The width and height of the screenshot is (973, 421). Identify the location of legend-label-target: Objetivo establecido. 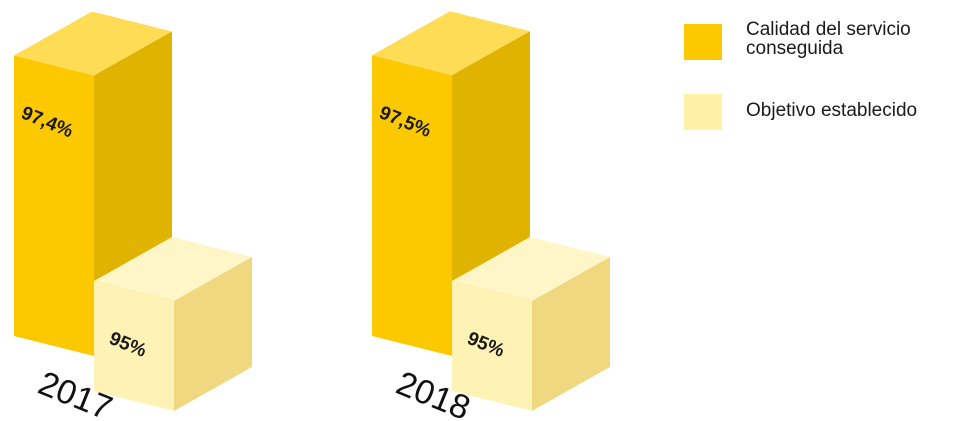
(832, 110).